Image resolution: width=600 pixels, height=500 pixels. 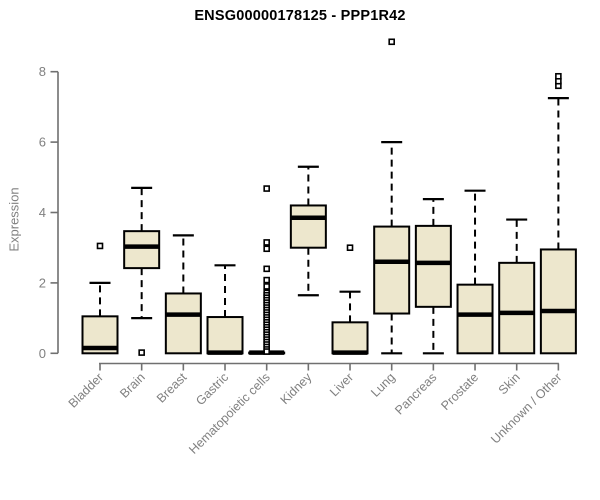 I want to click on x-category-label: Unknown / Other, so click(x=526, y=408).